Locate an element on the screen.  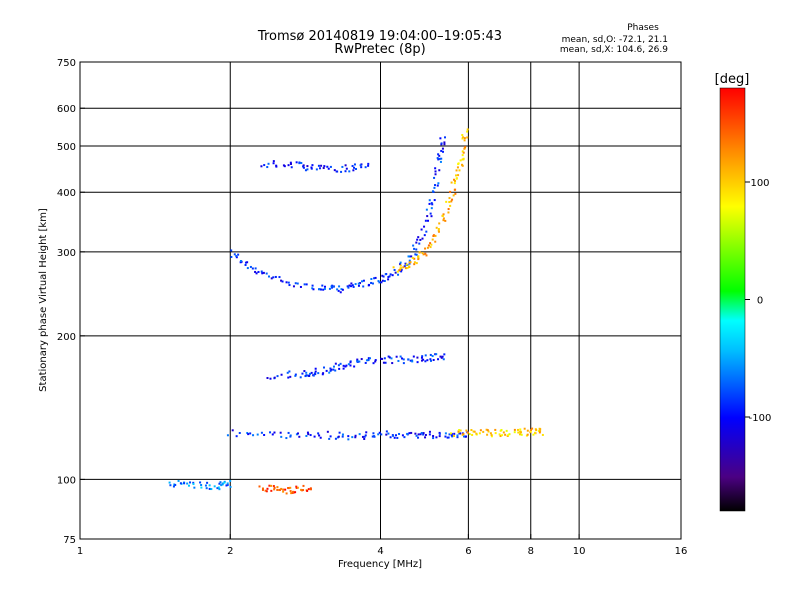
colorbar: [deg] 100 0 -100 is located at coordinates (743, 292).